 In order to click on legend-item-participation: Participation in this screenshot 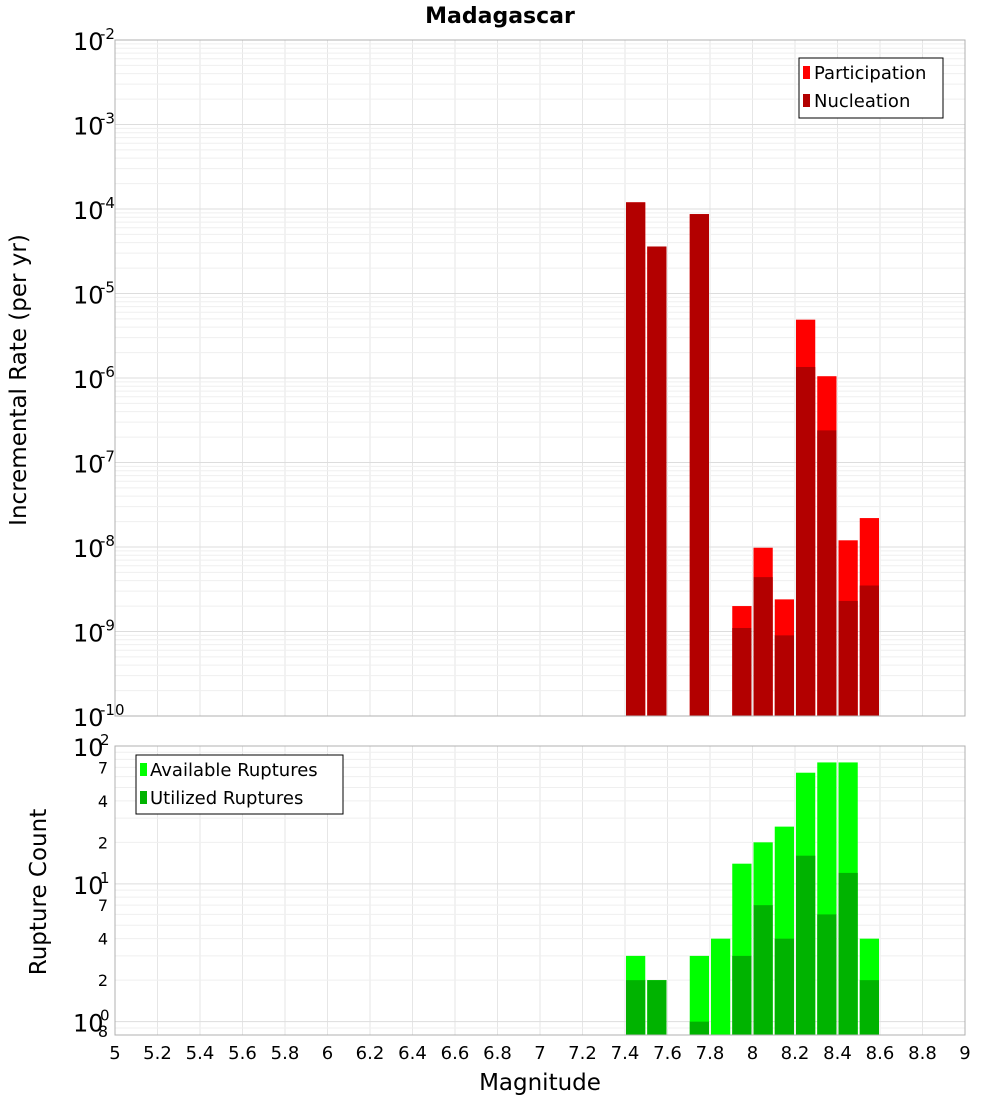, I will do `click(864, 73)`.